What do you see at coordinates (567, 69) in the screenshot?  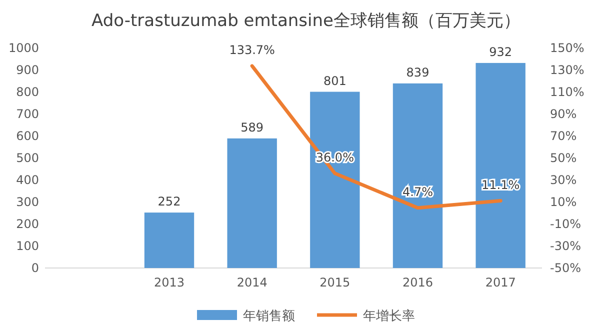 I see `y2-tick-label: 130%` at bounding box center [567, 69].